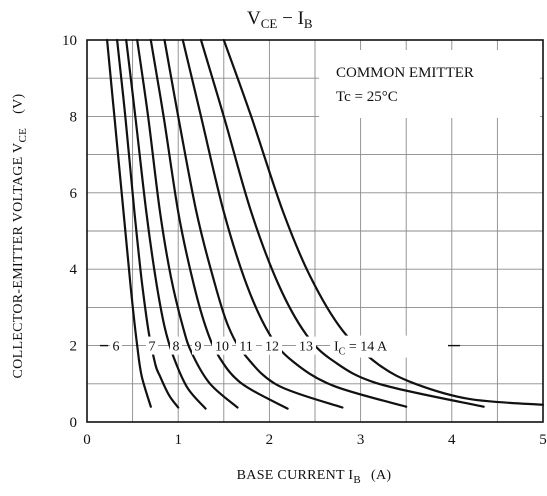 The width and height of the screenshot is (547, 496). What do you see at coordinates (543, 440) in the screenshot?
I see `x-tick-label: 5` at bounding box center [543, 440].